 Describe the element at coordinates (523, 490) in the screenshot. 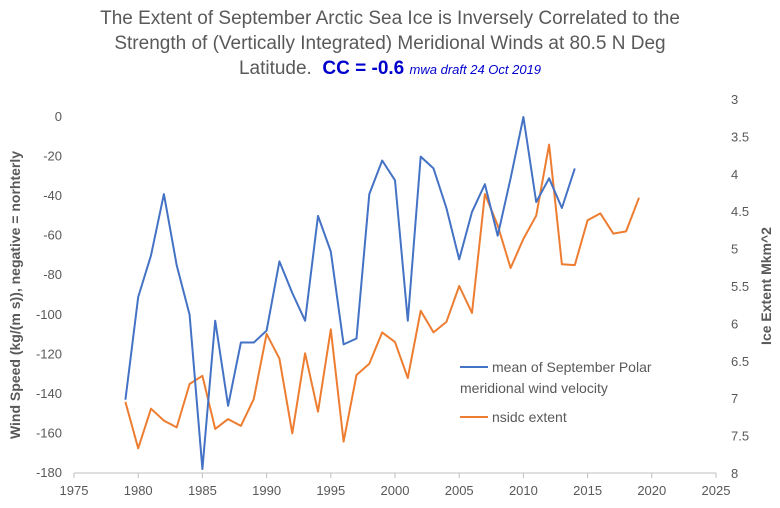

I see `x-tick-label: 2010` at that location.